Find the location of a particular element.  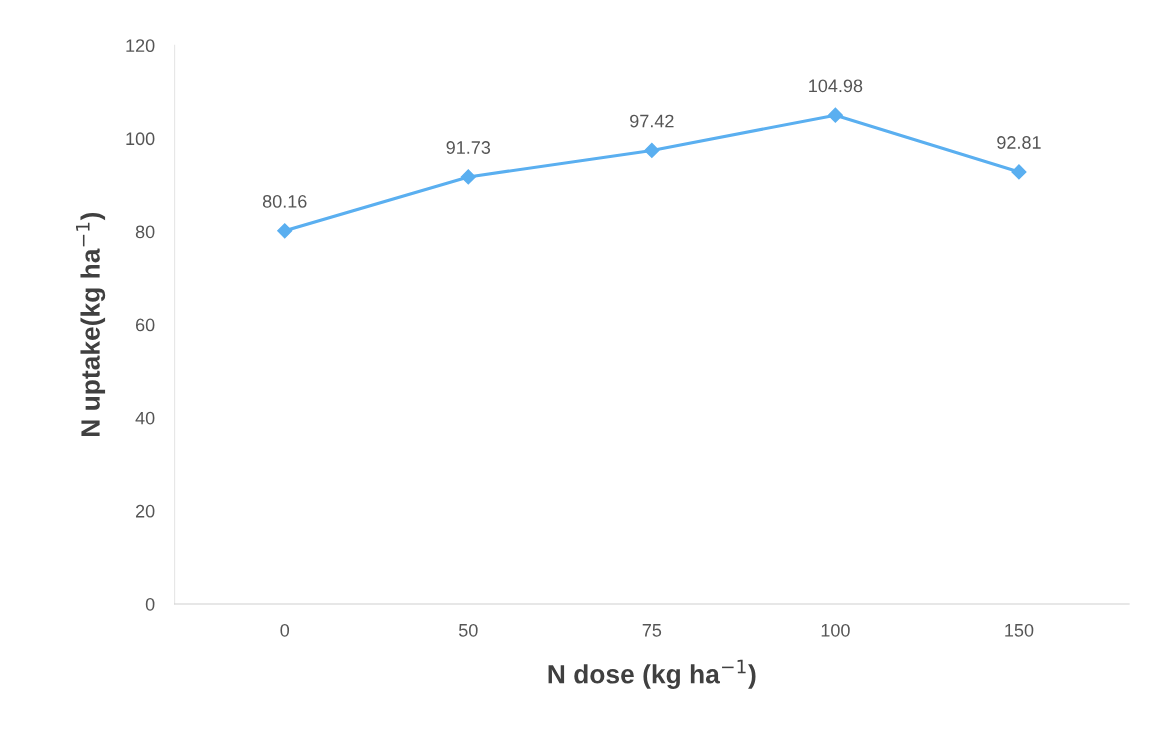

y-tick-label: 120 is located at coordinates (140, 46).